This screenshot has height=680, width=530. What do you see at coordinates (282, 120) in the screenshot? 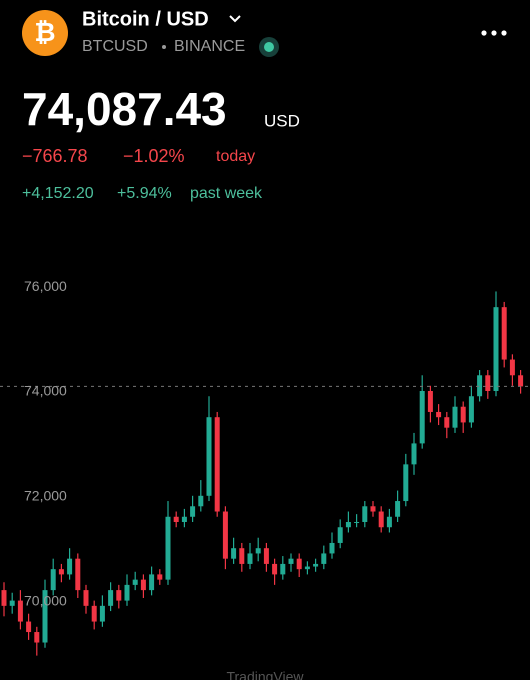
I see `currency: USD` at bounding box center [282, 120].